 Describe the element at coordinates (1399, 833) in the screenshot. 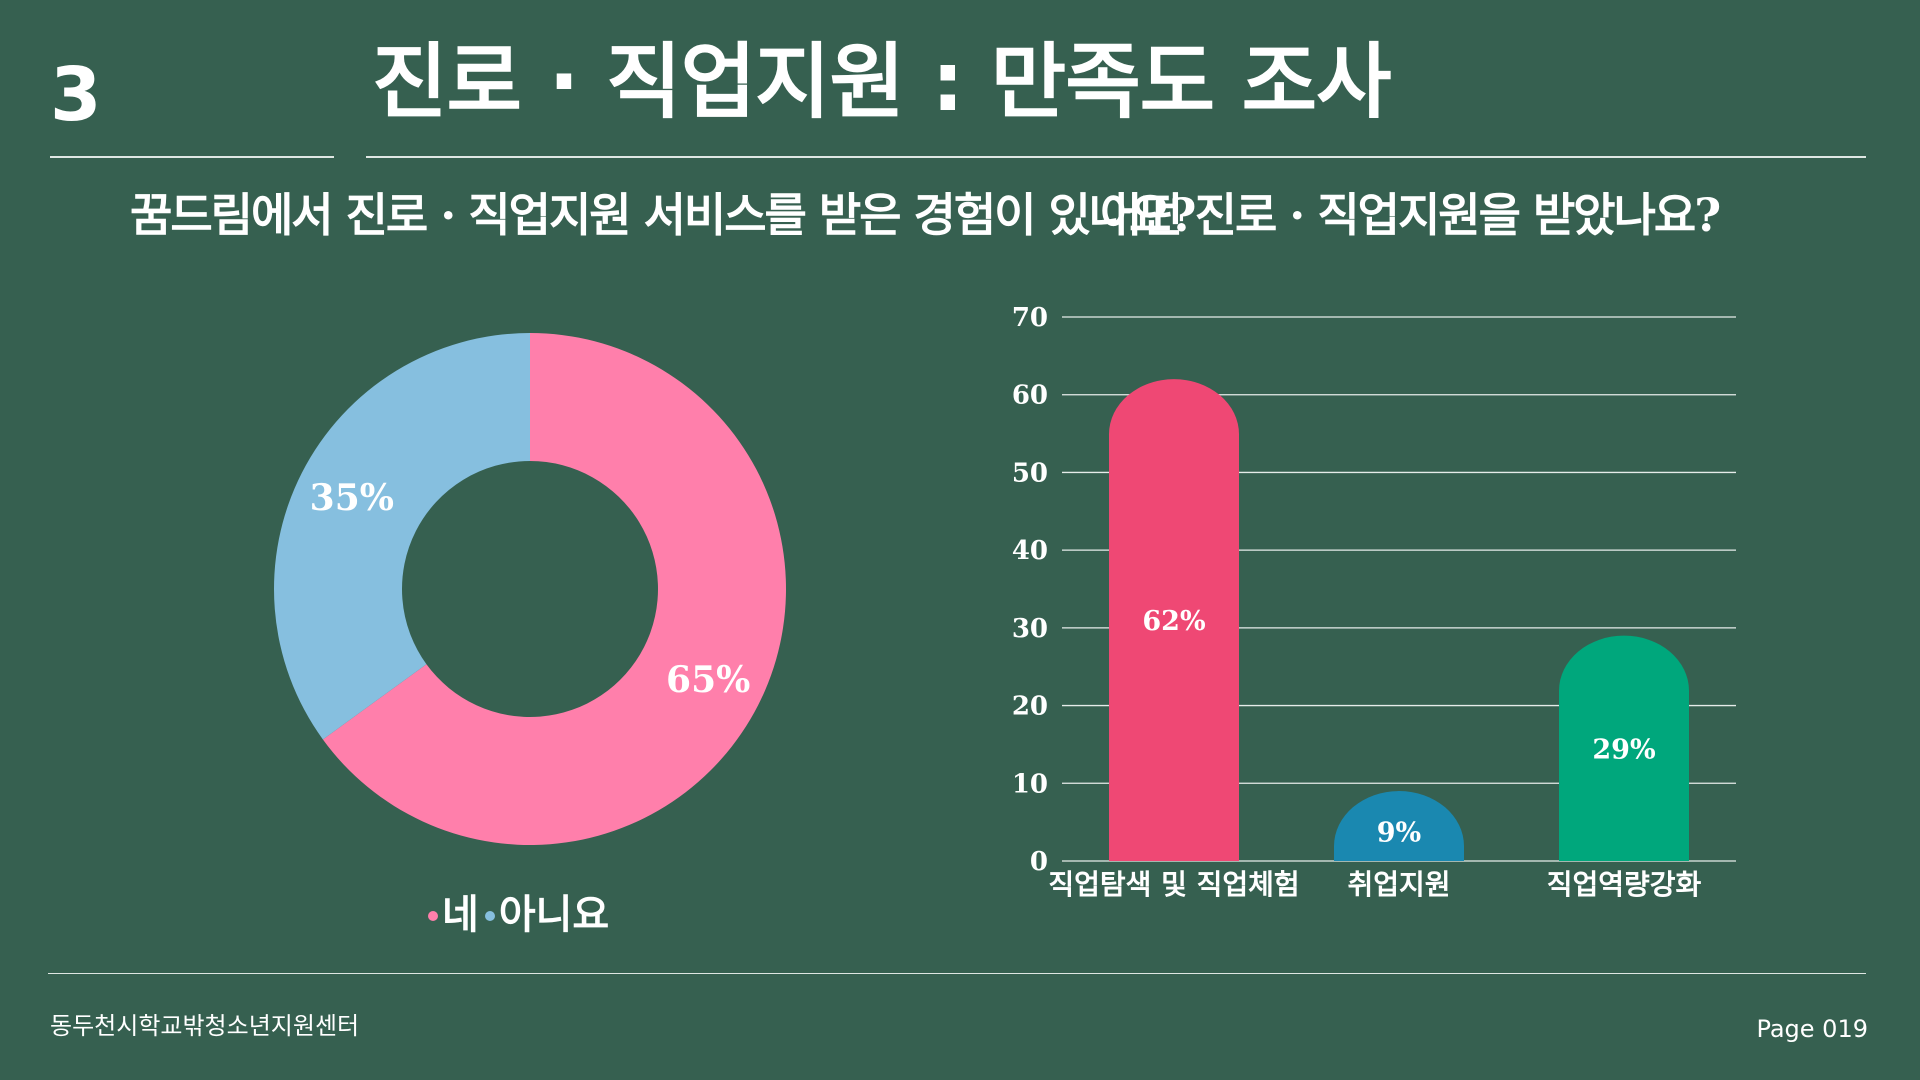

I see `bar-data-label-1: 9%` at that location.